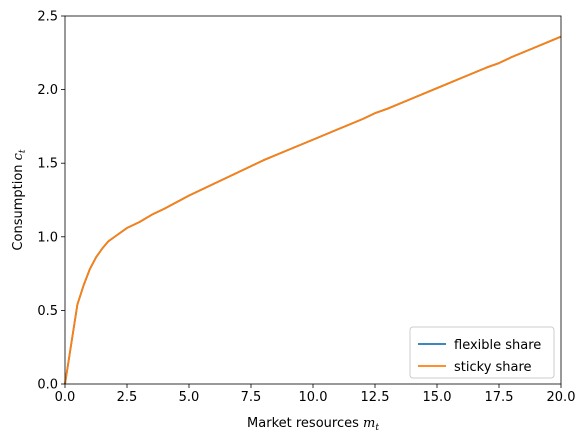  Describe the element at coordinates (375, 397) in the screenshot. I see `x-tick-label: 12.5` at that location.